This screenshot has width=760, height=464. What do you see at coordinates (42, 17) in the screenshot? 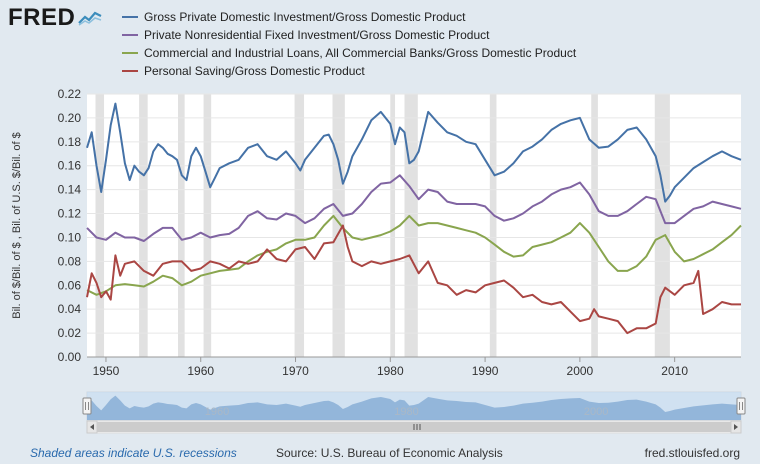
I see `fred-logo-text: FRED` at bounding box center [42, 17].